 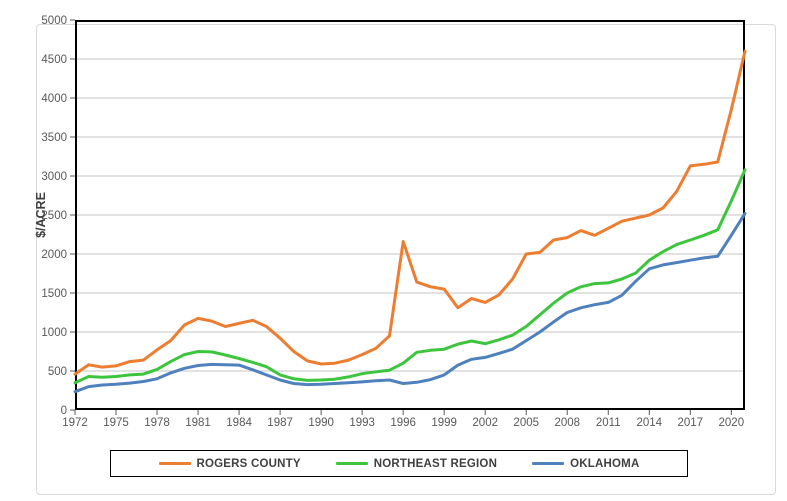 What do you see at coordinates (444, 423) in the screenshot?
I see `x-tick-label: 1999` at bounding box center [444, 423].